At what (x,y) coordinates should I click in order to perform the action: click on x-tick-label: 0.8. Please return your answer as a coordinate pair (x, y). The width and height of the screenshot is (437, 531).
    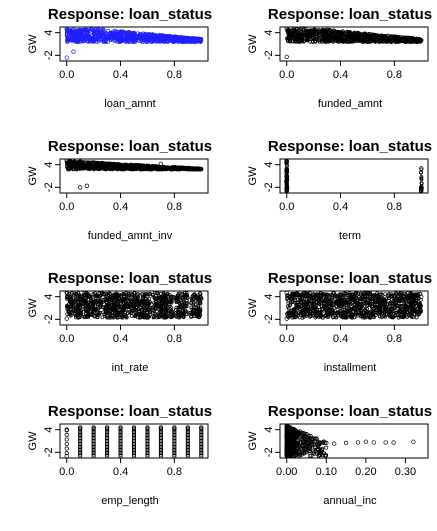
    Looking at the image, I should click on (174, 339).